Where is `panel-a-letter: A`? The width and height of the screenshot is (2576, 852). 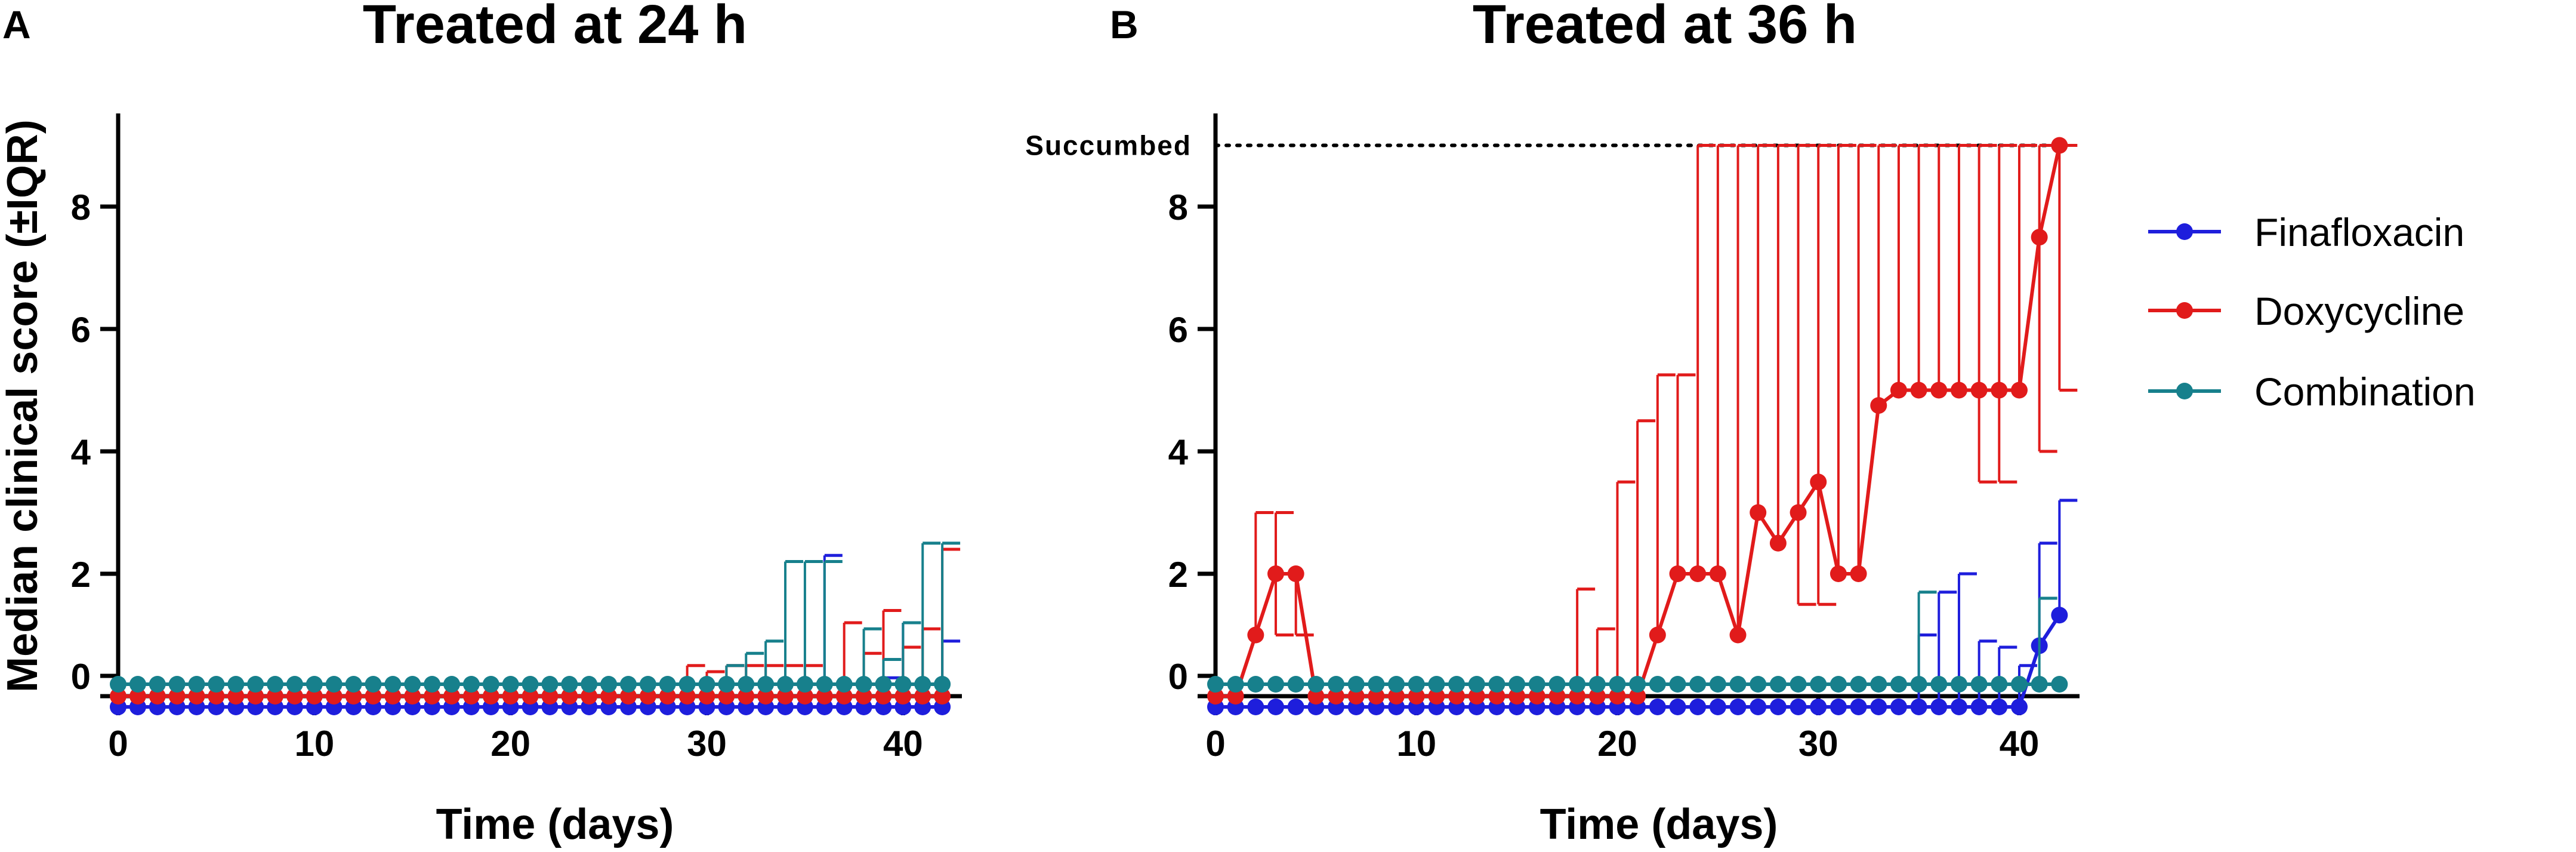
panel-a-letter: A is located at coordinates (16, 25).